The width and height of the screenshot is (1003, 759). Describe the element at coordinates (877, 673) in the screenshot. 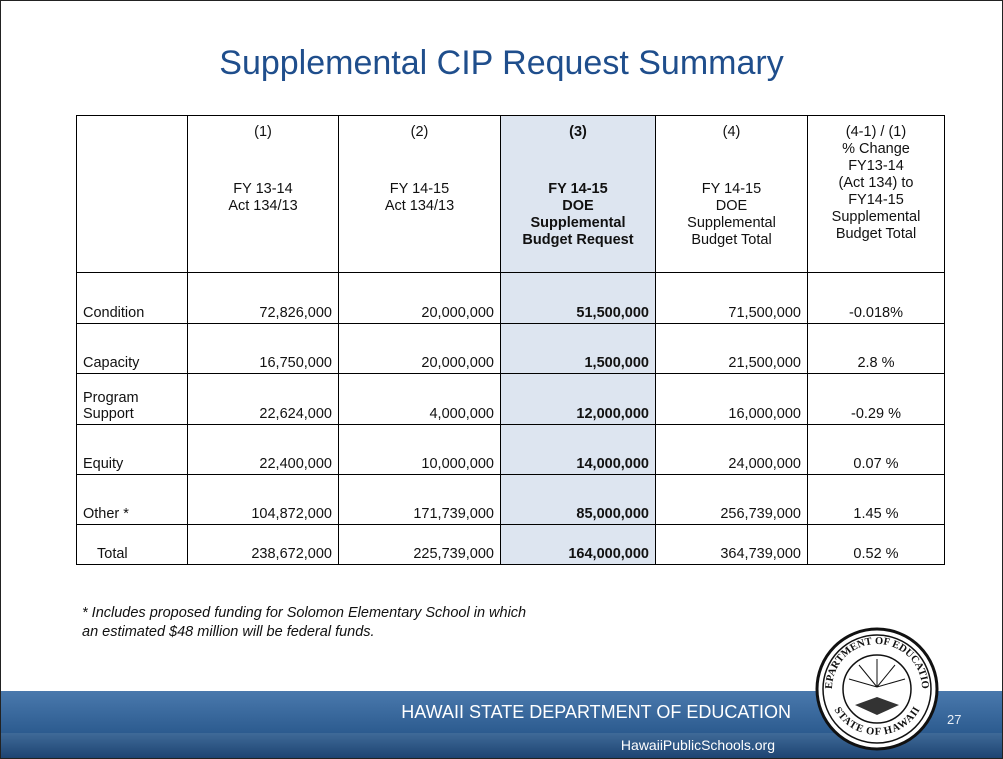

I see `seal-sun` at that location.